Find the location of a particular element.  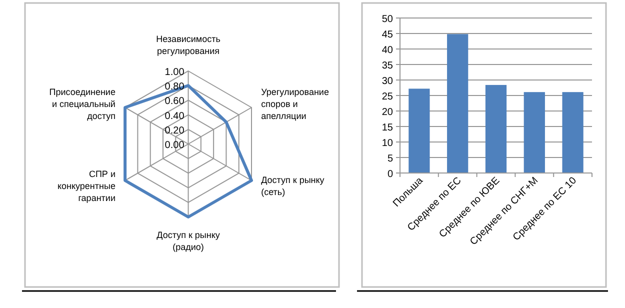

y-tick-label: 45 is located at coordinates (388, 35).